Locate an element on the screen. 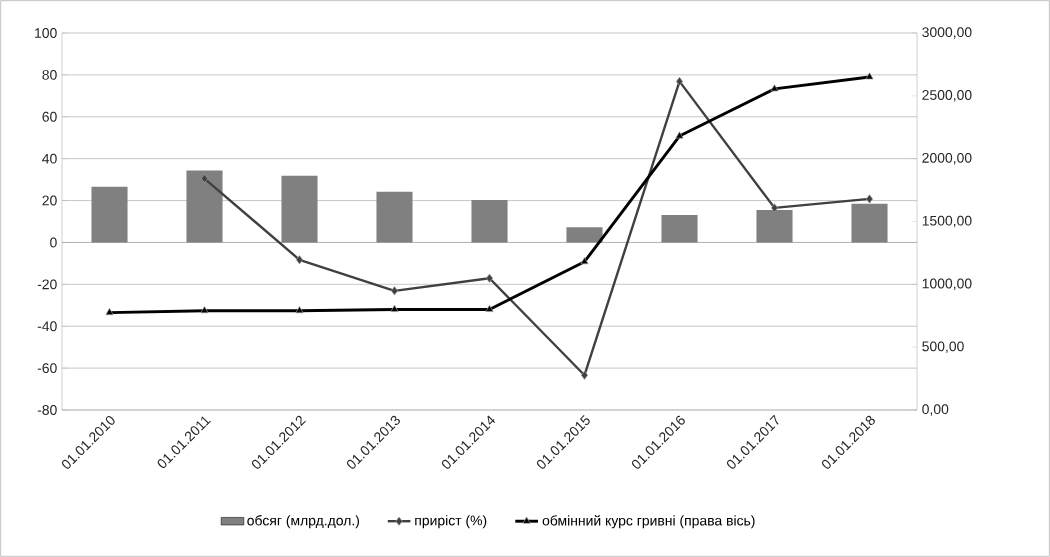 The height and width of the screenshot is (557, 1050). y-tick-label: 80 is located at coordinates (49, 74).